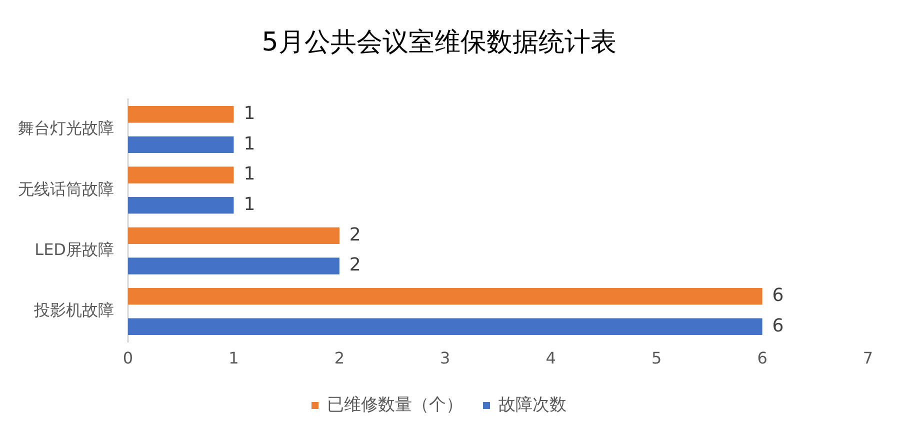 Image resolution: width=918 pixels, height=429 pixels. What do you see at coordinates (868, 358) in the screenshot?
I see `x-tick-label: 7` at bounding box center [868, 358].